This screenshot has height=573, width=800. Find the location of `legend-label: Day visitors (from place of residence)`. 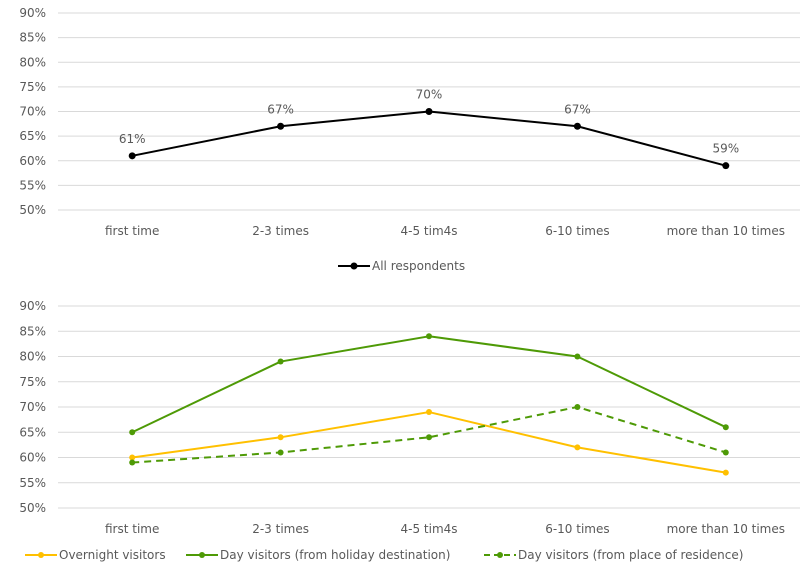

legend-label: Day visitors (from place of residence) is located at coordinates (630, 555).